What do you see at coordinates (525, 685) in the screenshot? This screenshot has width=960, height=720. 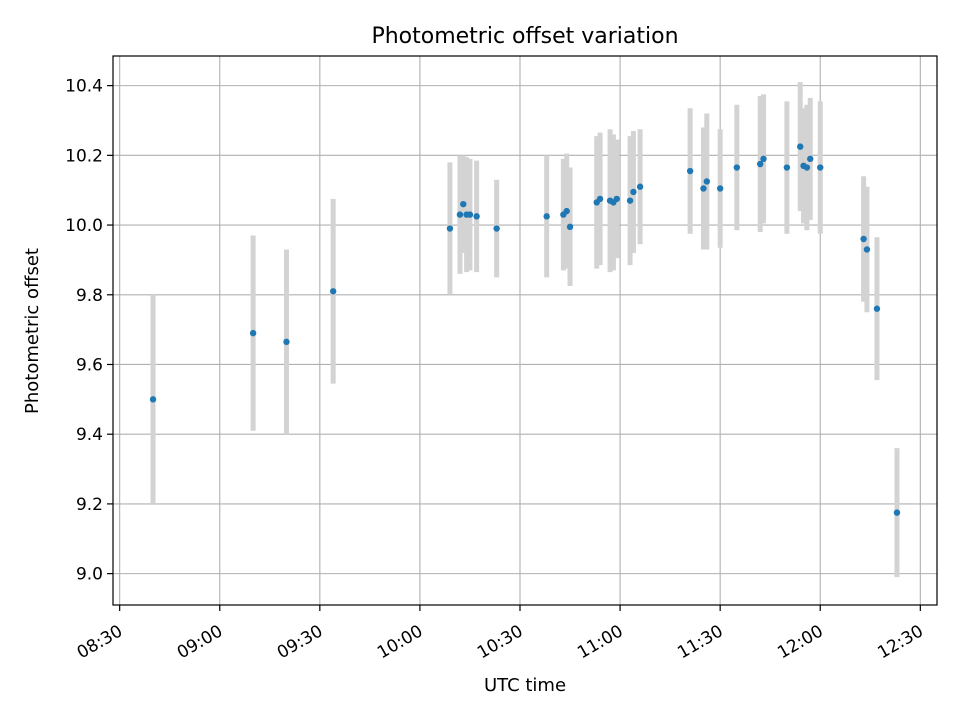 I see `x-axis-label: UTC time` at bounding box center [525, 685].